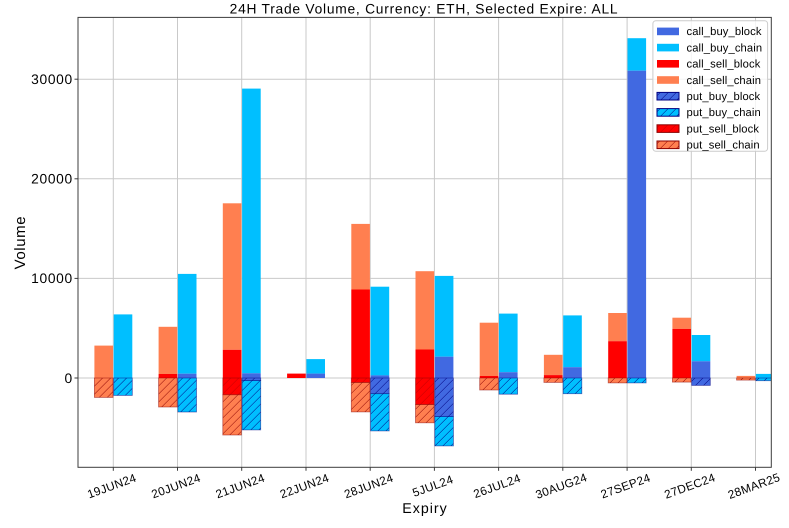 The image size is (789, 528). Describe the element at coordinates (724, 32) in the screenshot. I see `svg-text: call_buy_block` at that location.